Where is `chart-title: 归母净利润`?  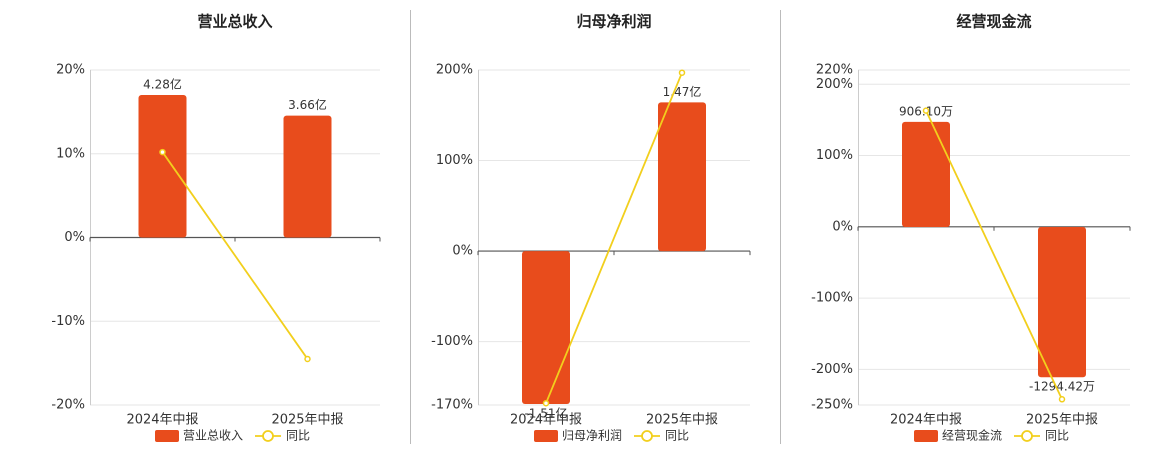 chart-title: 归母净利润 is located at coordinates (613, 22).